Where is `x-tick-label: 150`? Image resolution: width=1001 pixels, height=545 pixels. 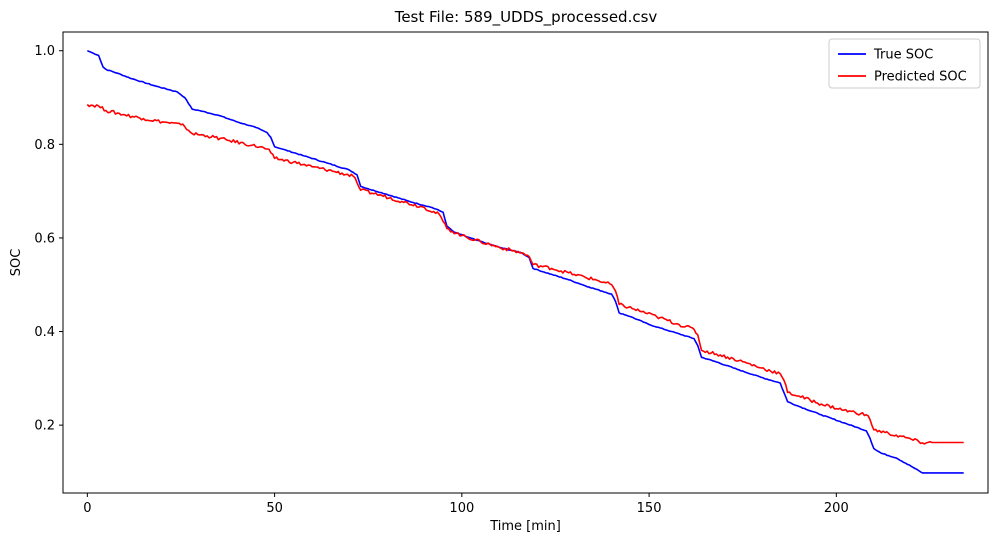 x-tick-label: 150 is located at coordinates (649, 508).